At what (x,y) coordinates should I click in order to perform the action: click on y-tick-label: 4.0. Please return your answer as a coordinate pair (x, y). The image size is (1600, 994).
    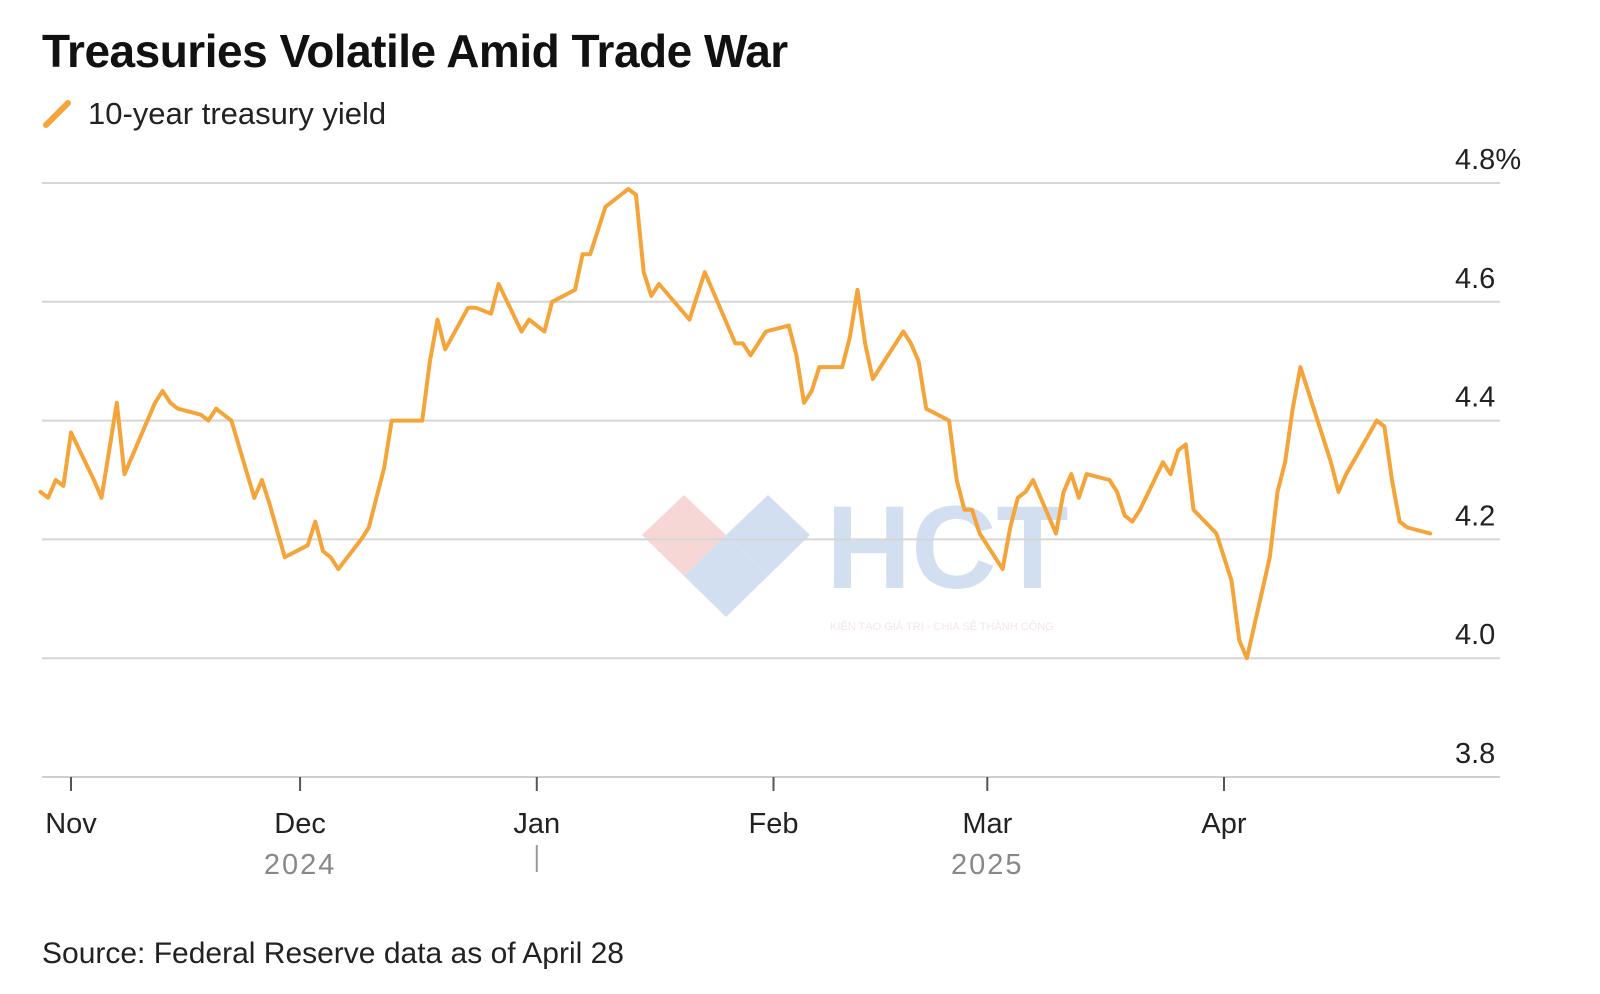
    Looking at the image, I should click on (1475, 635).